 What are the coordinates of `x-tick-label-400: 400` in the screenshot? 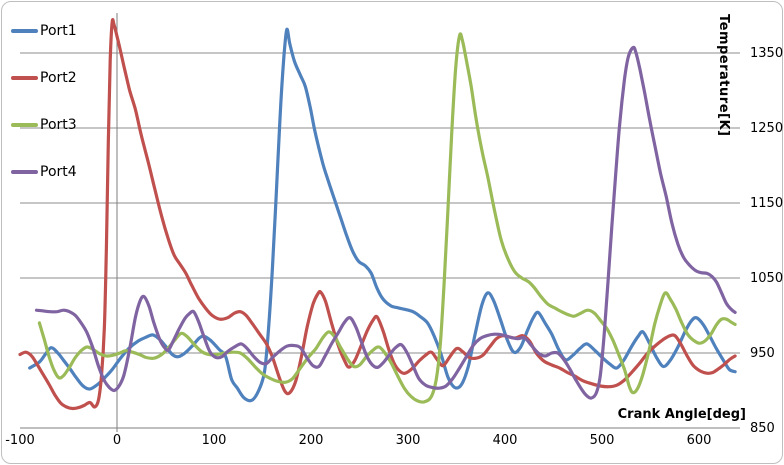 It's located at (505, 440).